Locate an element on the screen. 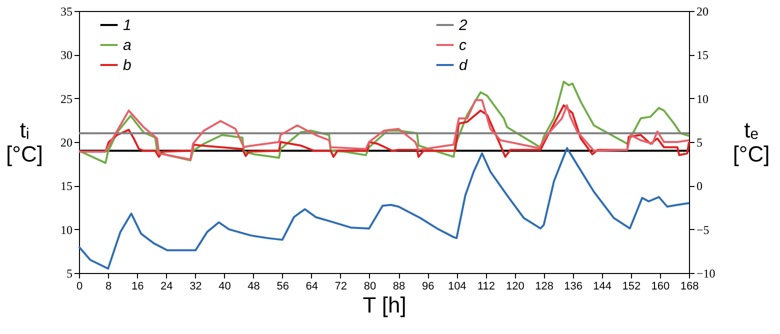 This screenshot has height=334, width=780. legend-label: c is located at coordinates (463, 45).